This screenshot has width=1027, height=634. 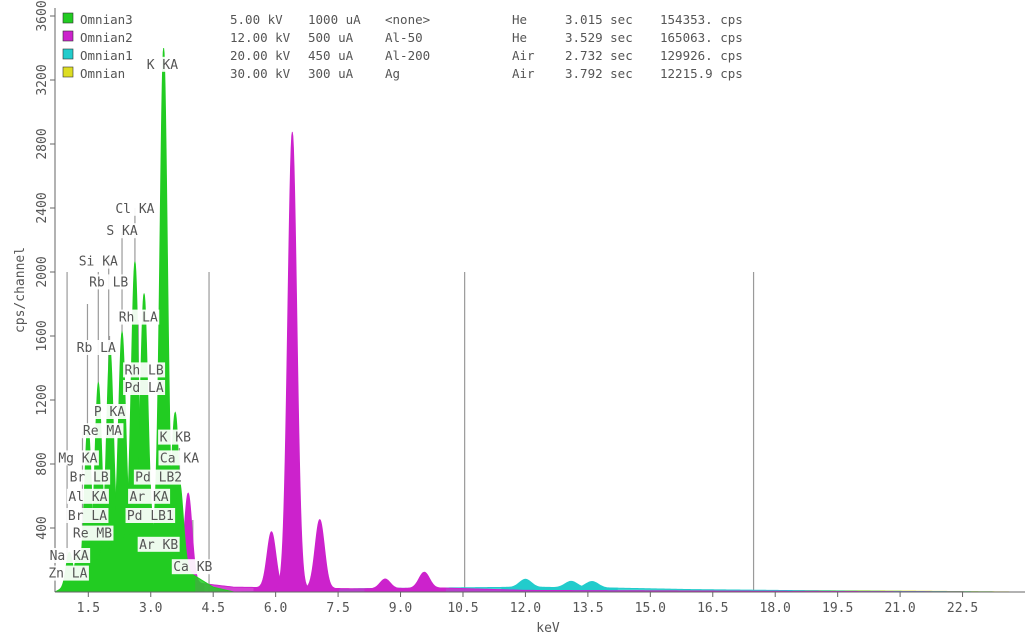 What do you see at coordinates (42, 399) in the screenshot?
I see `y-tick-label-2: 1200` at bounding box center [42, 399].